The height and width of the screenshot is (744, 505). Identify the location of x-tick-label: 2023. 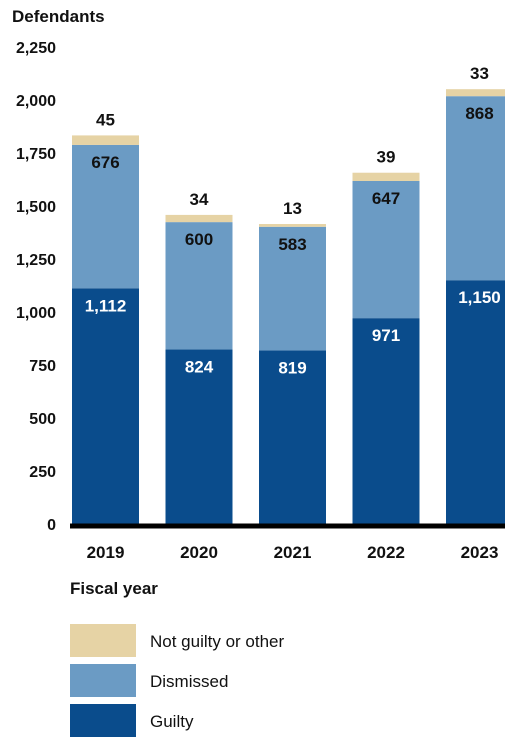
(480, 552).